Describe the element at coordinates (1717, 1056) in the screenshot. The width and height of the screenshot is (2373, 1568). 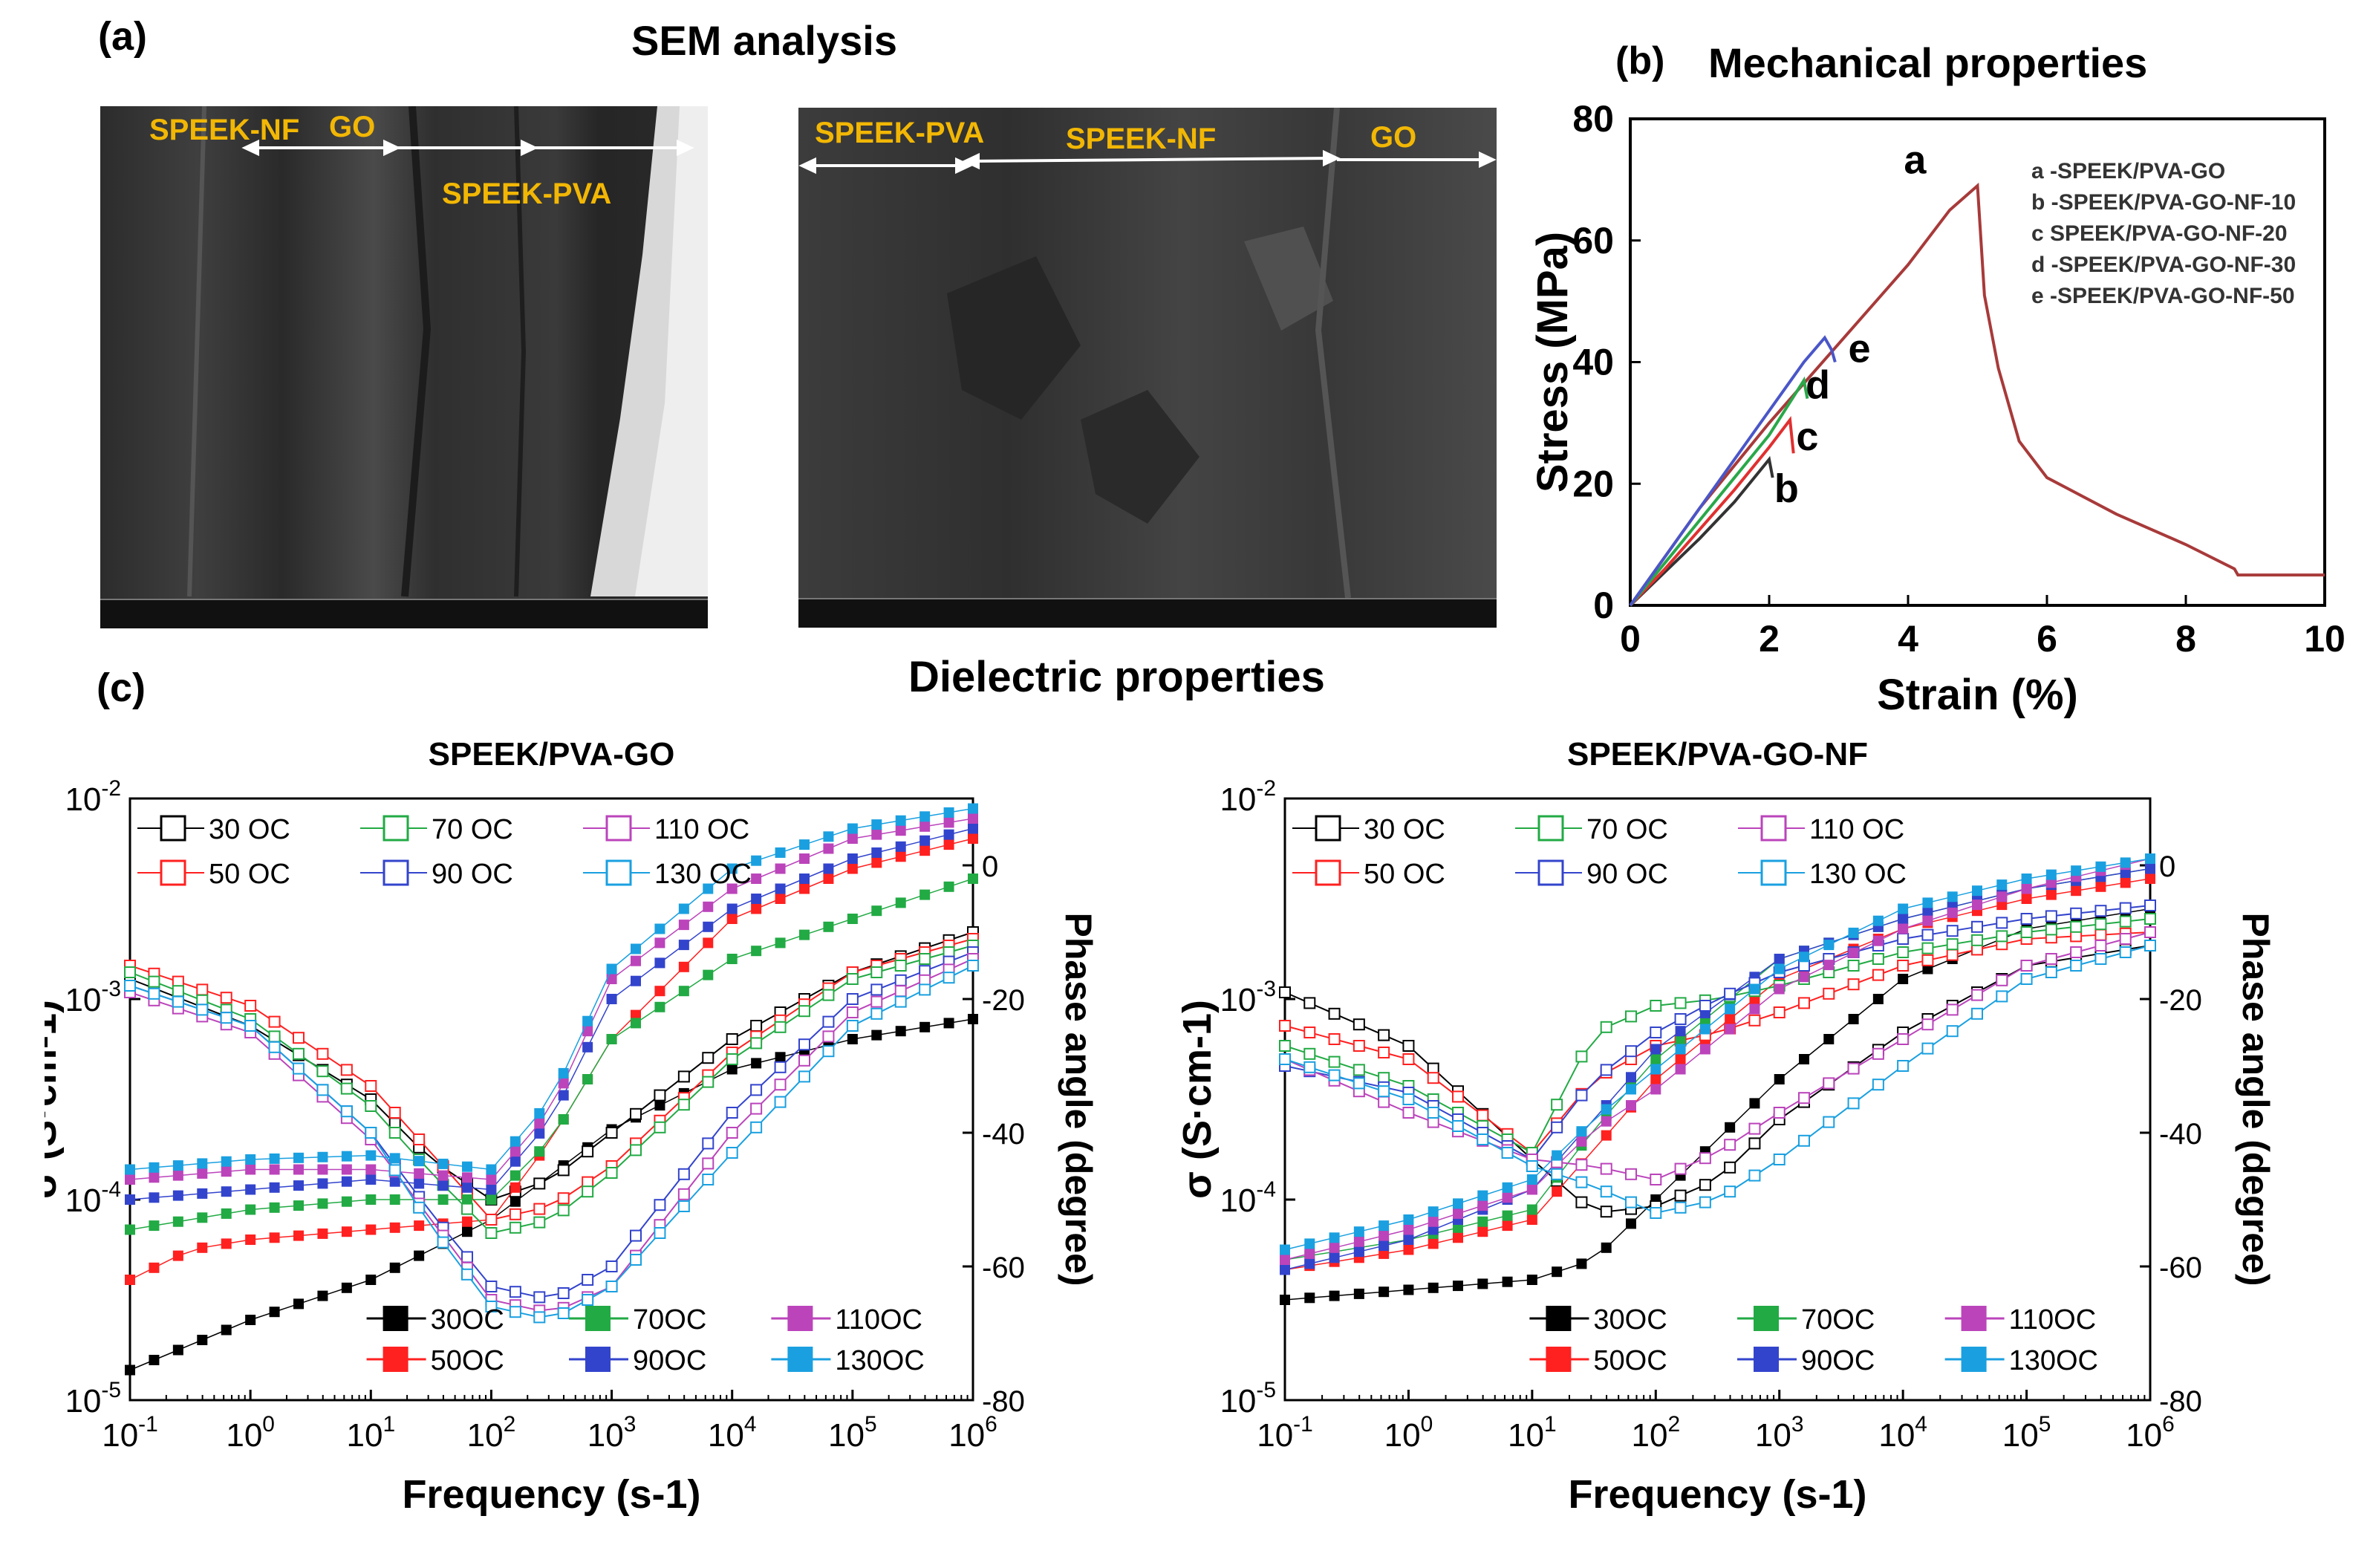
I see `phase-line` at that location.